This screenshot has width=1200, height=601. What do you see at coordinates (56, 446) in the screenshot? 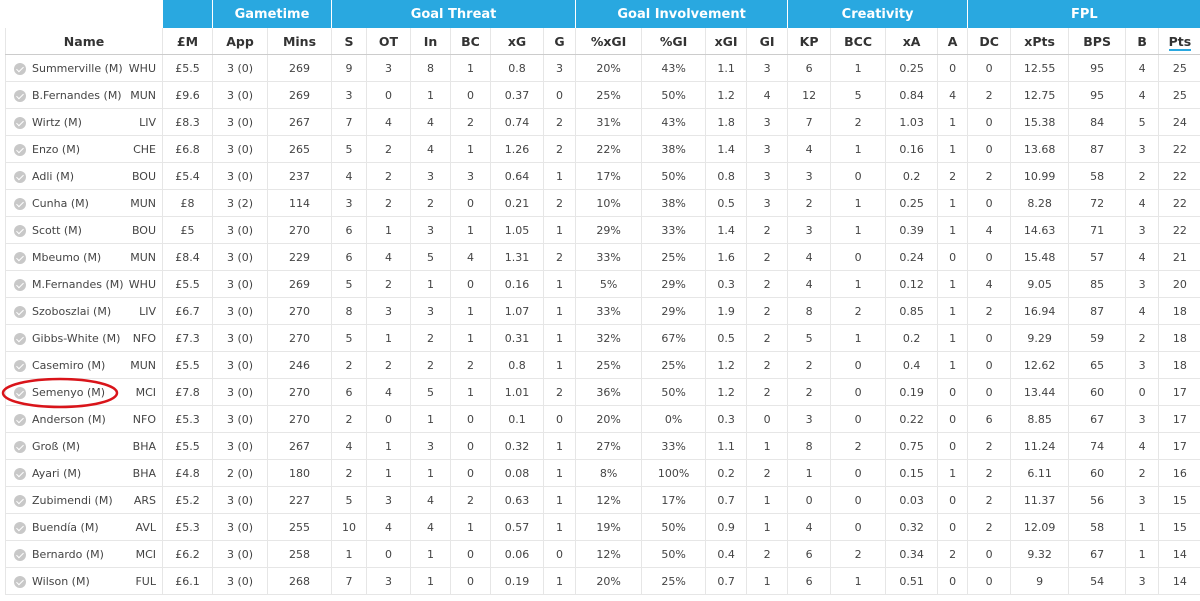
I see `player-name: Groß (M)` at bounding box center [56, 446].